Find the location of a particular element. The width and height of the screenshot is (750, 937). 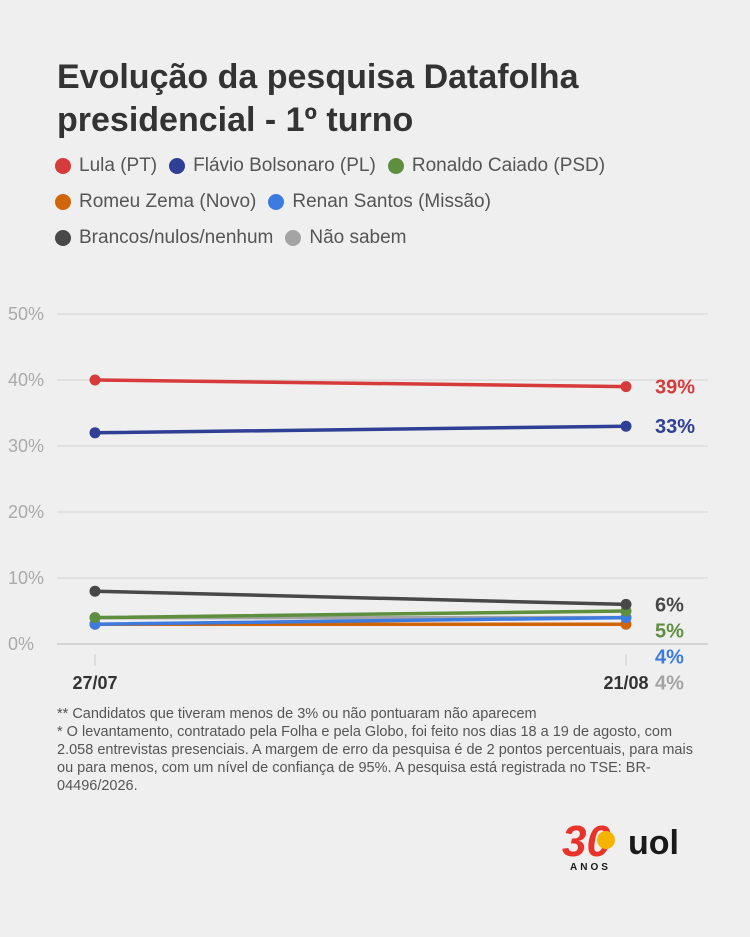

y-tick-label: 50% is located at coordinates (26, 314).